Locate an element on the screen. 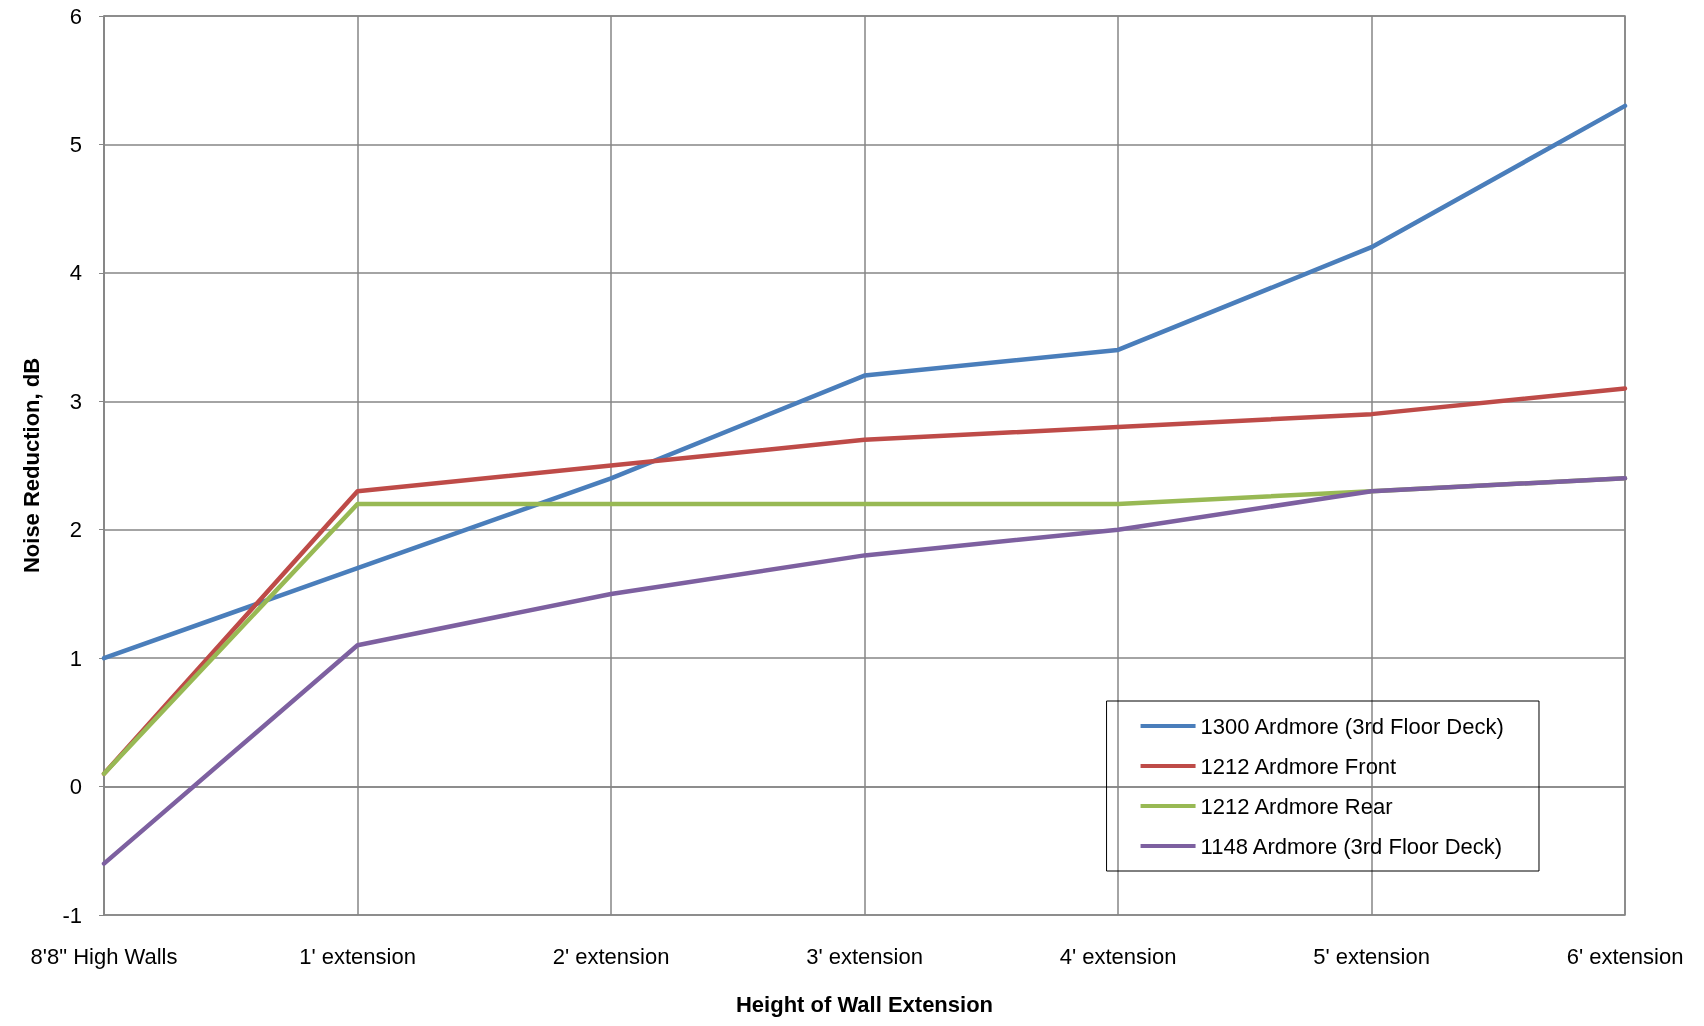 The height and width of the screenshot is (1026, 1704). x-axis-title: Height of Wall Extension is located at coordinates (864, 1004).